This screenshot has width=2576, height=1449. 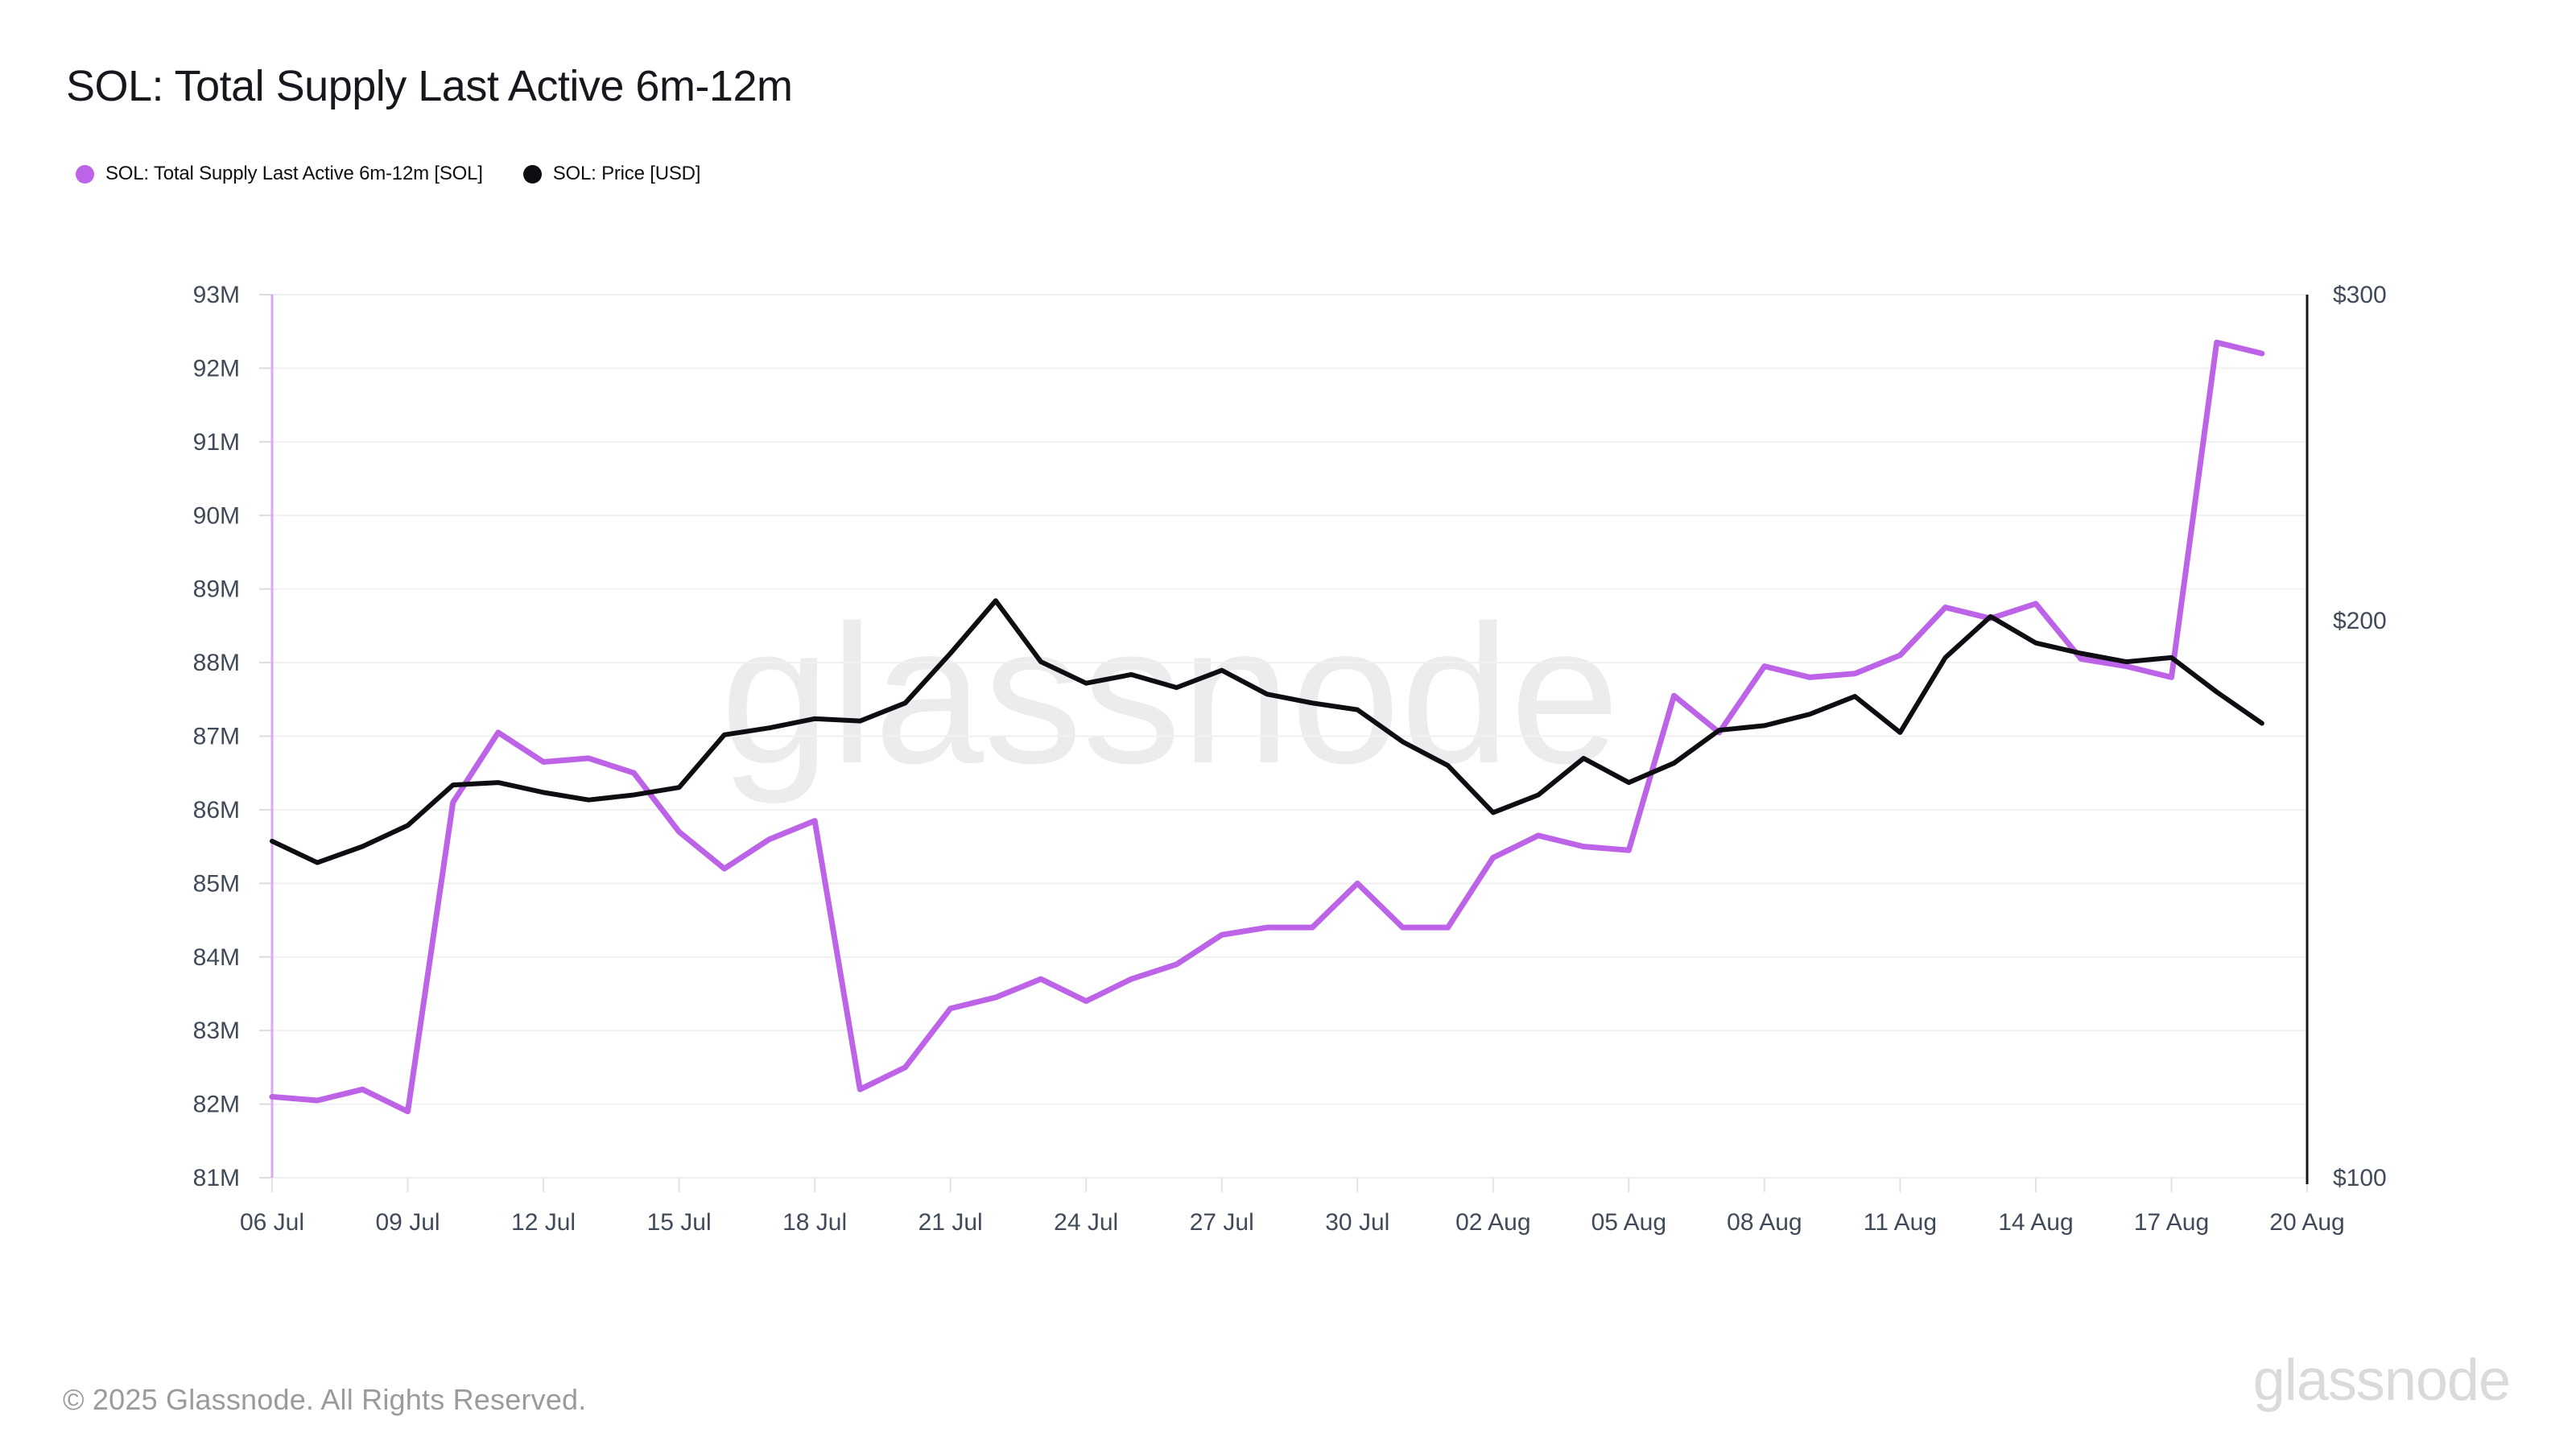 What do you see at coordinates (216, 957) in the screenshot?
I see `y-axis-left-tick-label: 84M` at bounding box center [216, 957].